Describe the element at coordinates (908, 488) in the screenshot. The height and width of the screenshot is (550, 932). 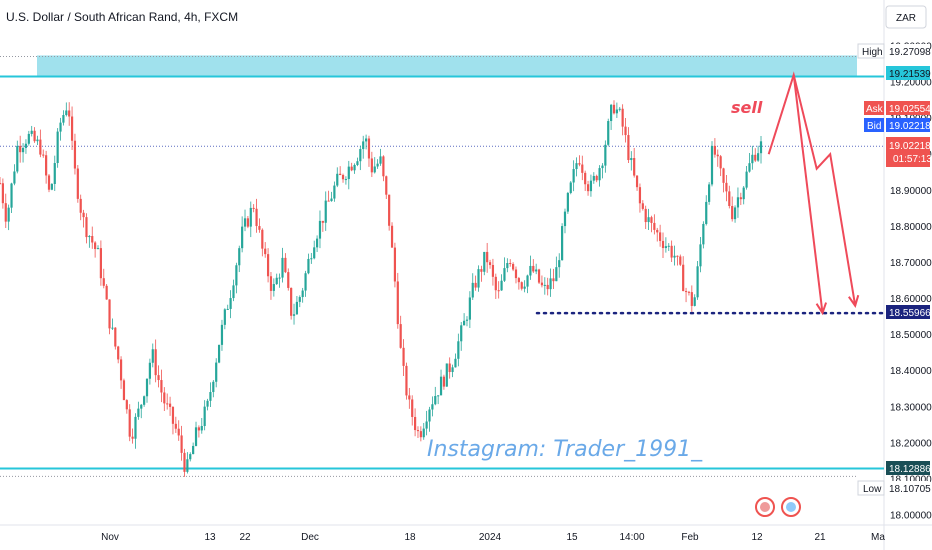
I see `low-value-tag` at that location.